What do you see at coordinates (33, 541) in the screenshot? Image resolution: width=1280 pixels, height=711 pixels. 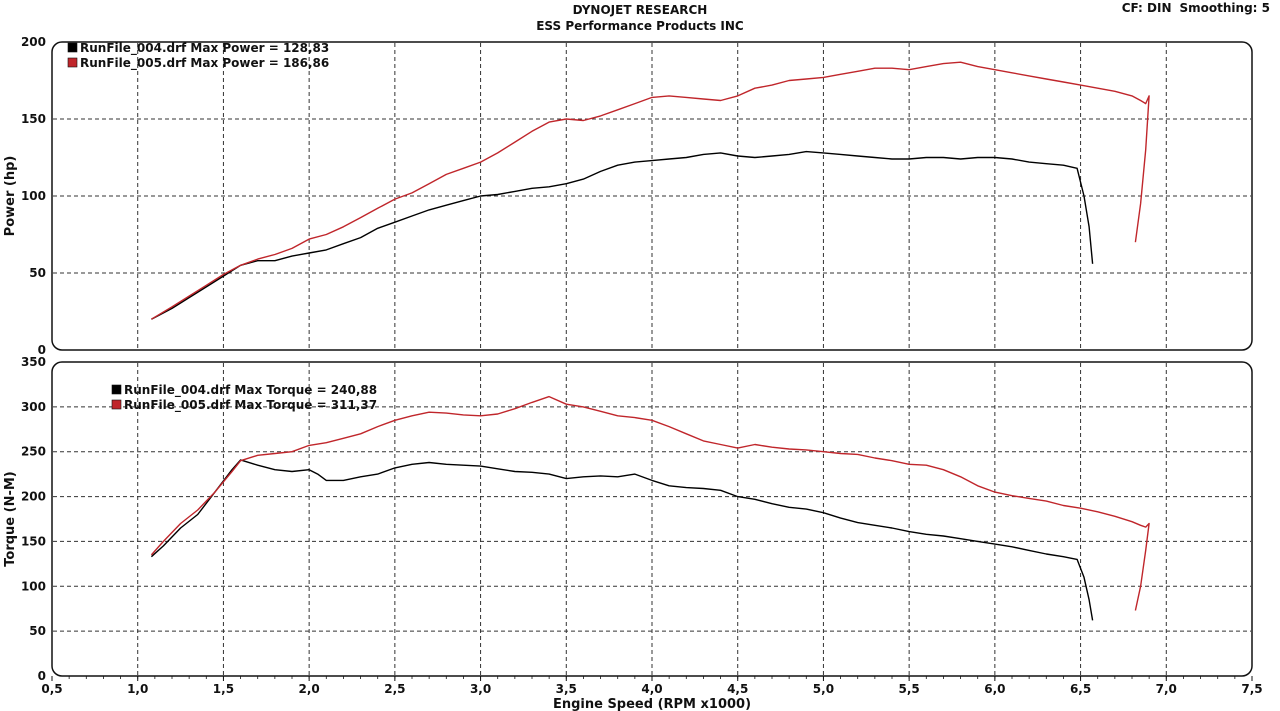 I see `torque-ytick-label: 150` at bounding box center [33, 541].